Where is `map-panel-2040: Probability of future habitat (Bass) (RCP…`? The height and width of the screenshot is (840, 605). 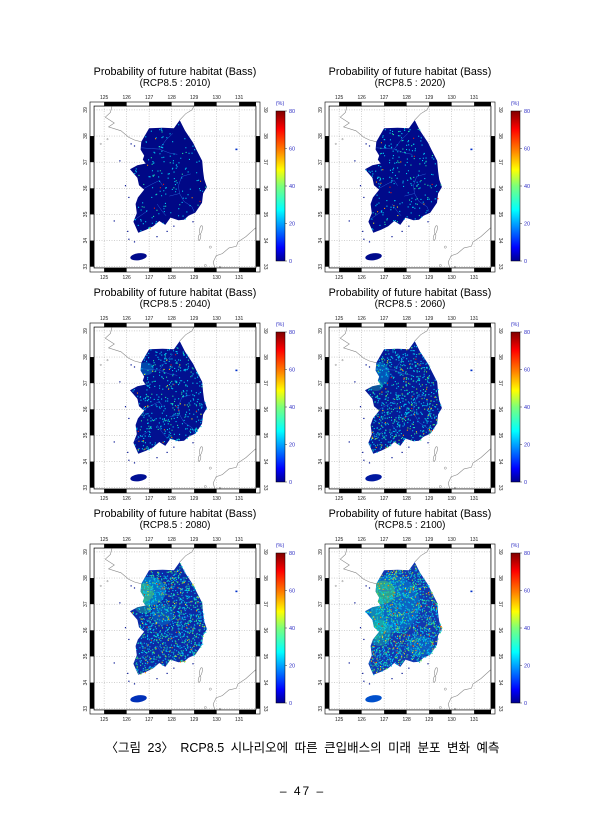
map-panel-2040: Probability of future habitat (Bass) (RCP… is located at coordinates (196, 397).